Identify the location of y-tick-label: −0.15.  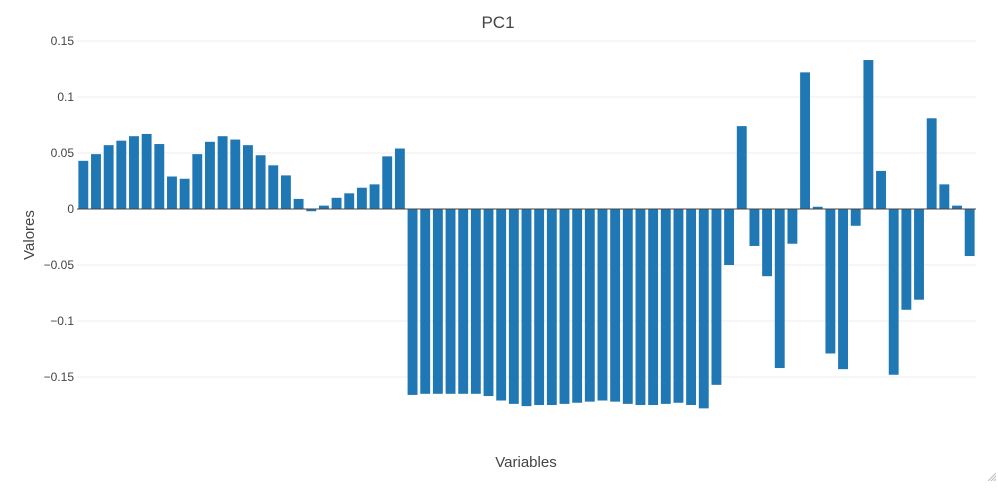
(59, 377).